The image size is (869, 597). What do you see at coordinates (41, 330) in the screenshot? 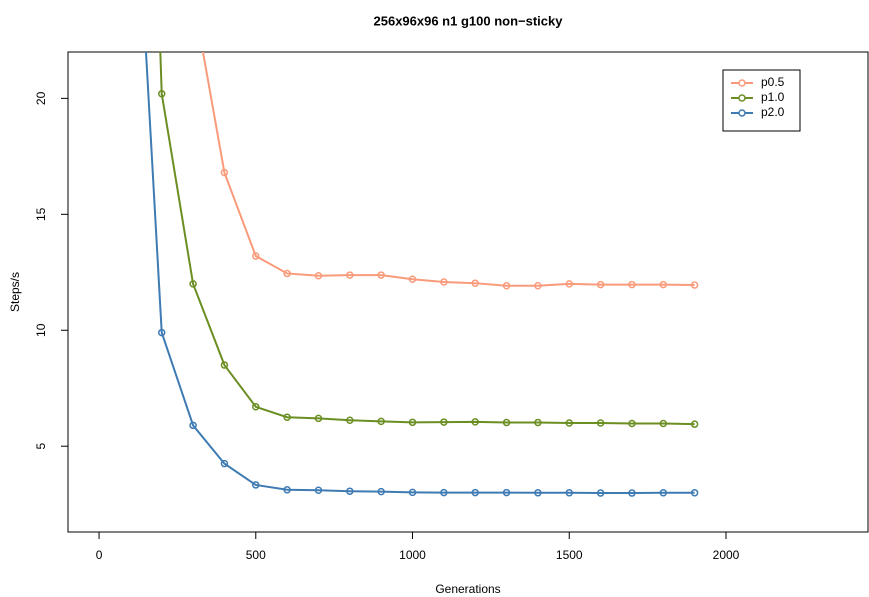
I see `y-tick-label: 10` at bounding box center [41, 330].